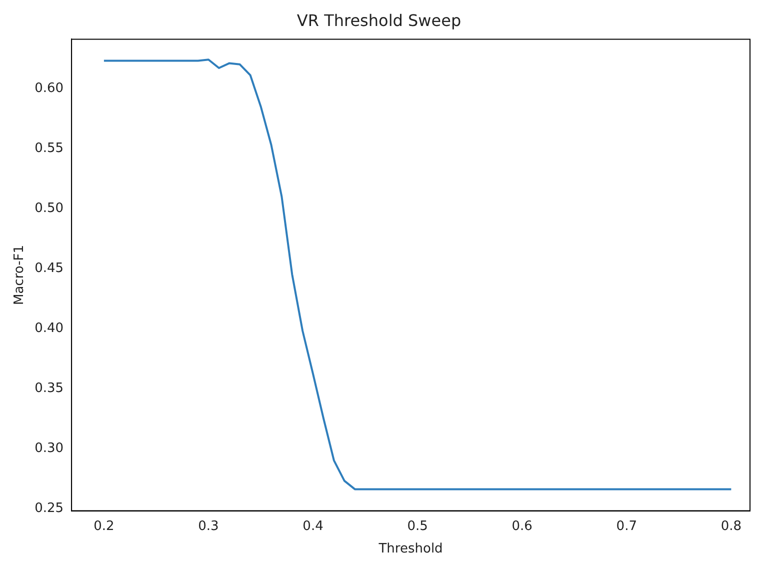 The image size is (760, 569). What do you see at coordinates (208, 526) in the screenshot?
I see `x-tick-label: 0.3` at bounding box center [208, 526].